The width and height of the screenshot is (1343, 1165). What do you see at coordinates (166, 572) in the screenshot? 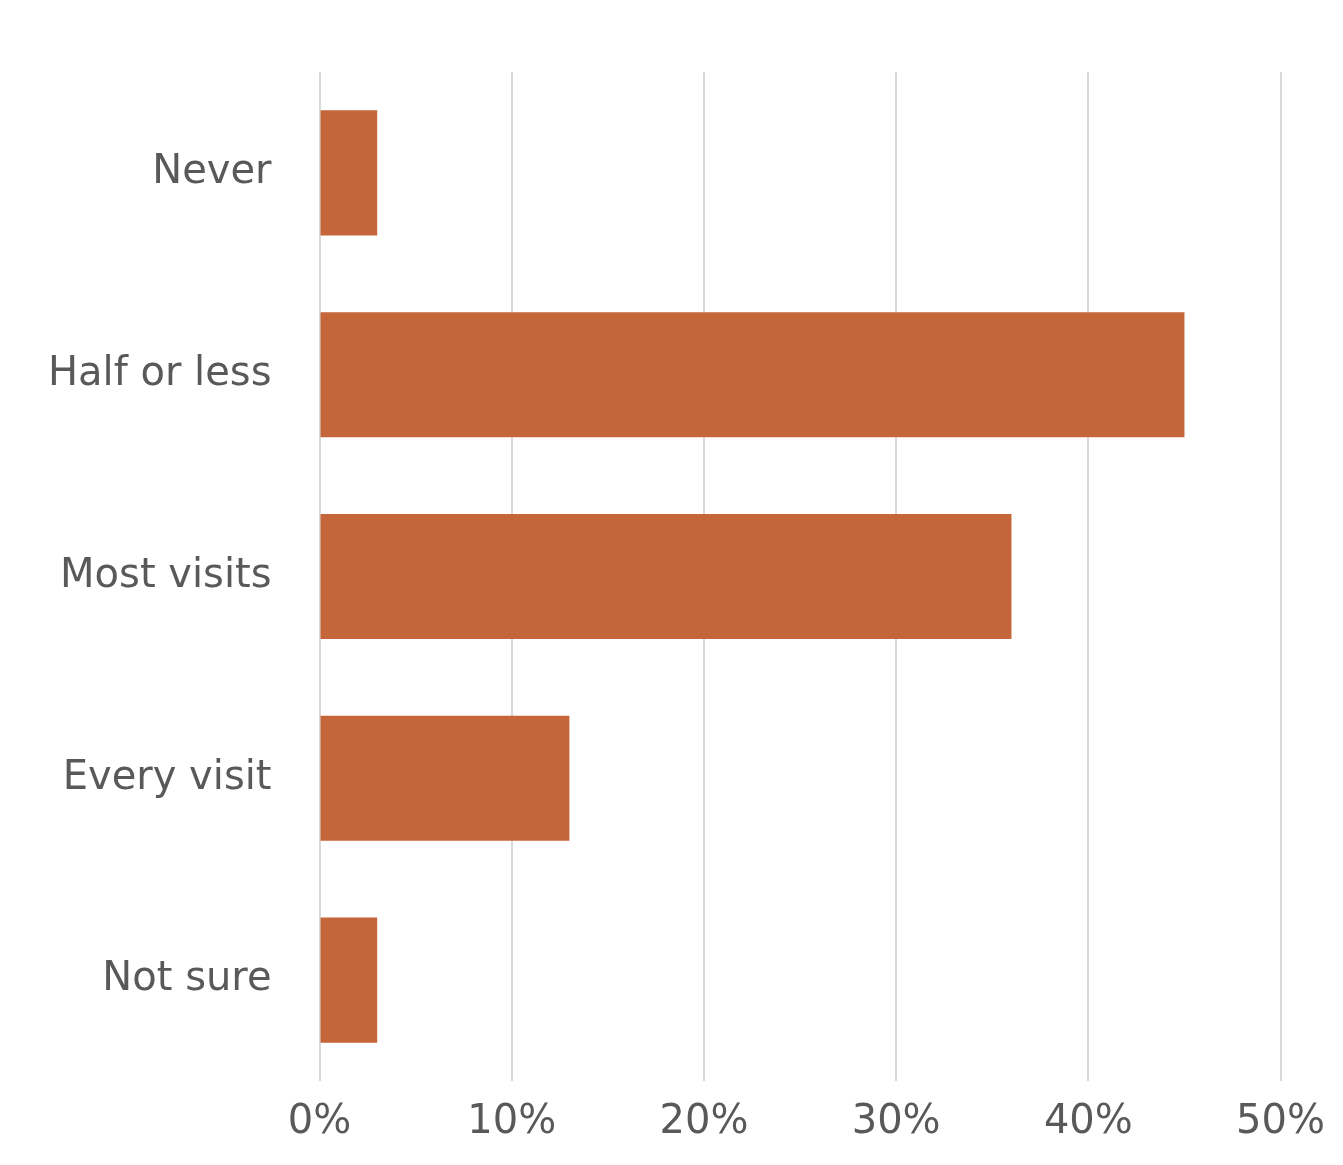
I see `y-tick-label: Most visits` at bounding box center [166, 572].